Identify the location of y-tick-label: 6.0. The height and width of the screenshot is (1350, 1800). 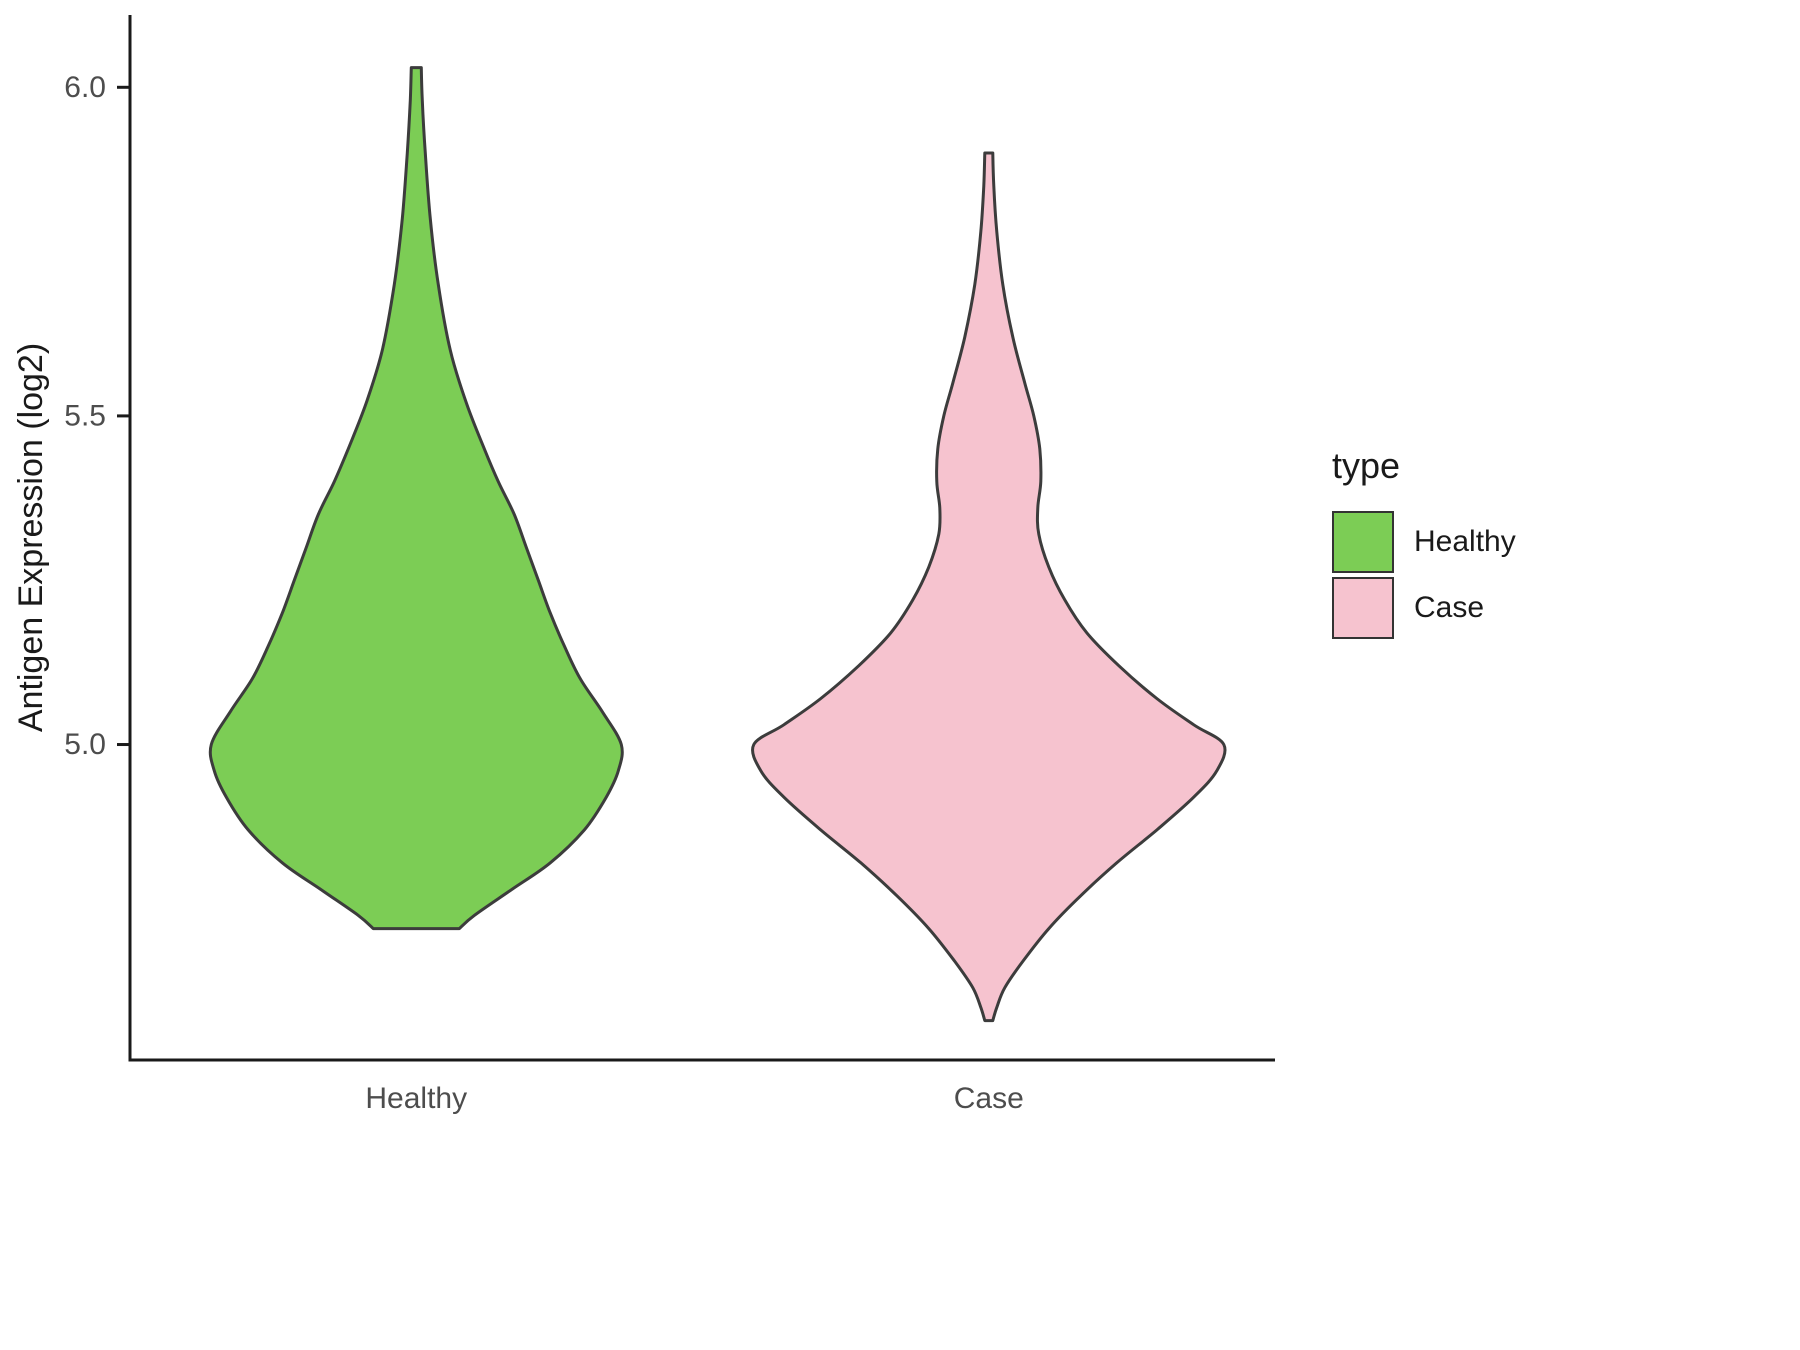
(85, 87).